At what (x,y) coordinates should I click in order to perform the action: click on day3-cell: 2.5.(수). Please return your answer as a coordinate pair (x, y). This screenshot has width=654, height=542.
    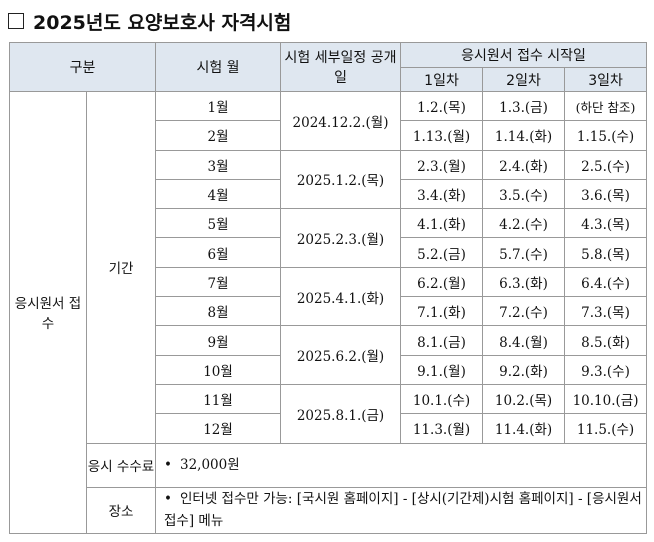
    Looking at the image, I should click on (606, 164).